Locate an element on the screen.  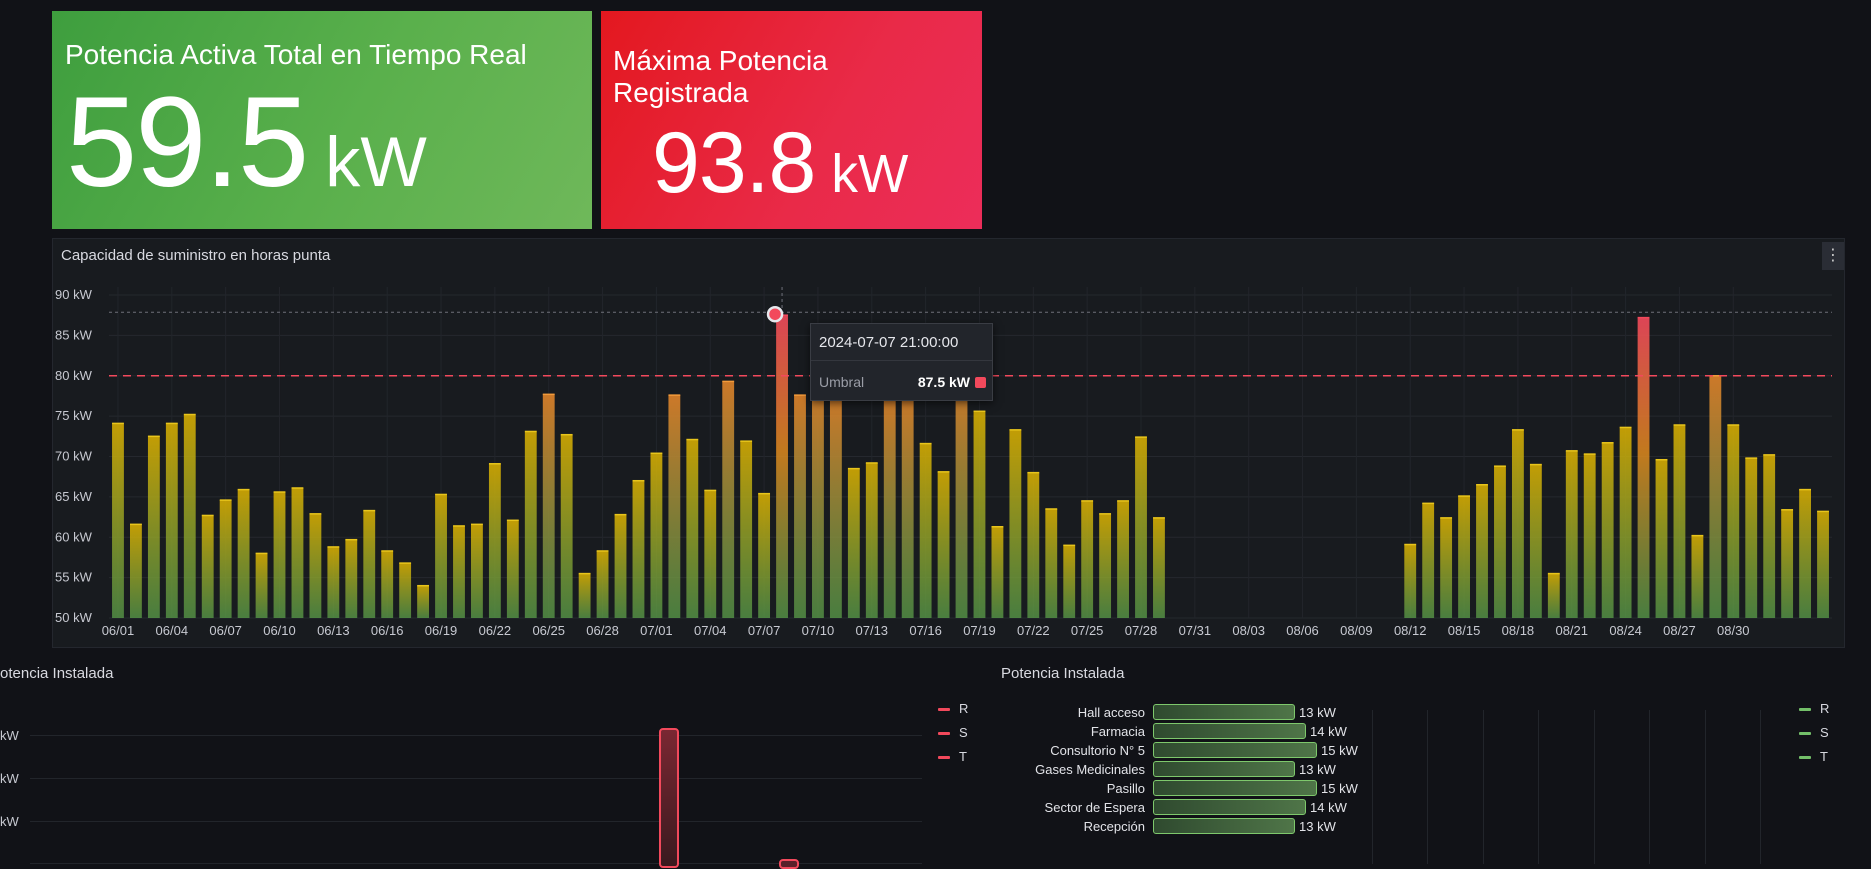
bar-gauge-row: Hall acceso 13 kW is located at coordinates (1192, 712).